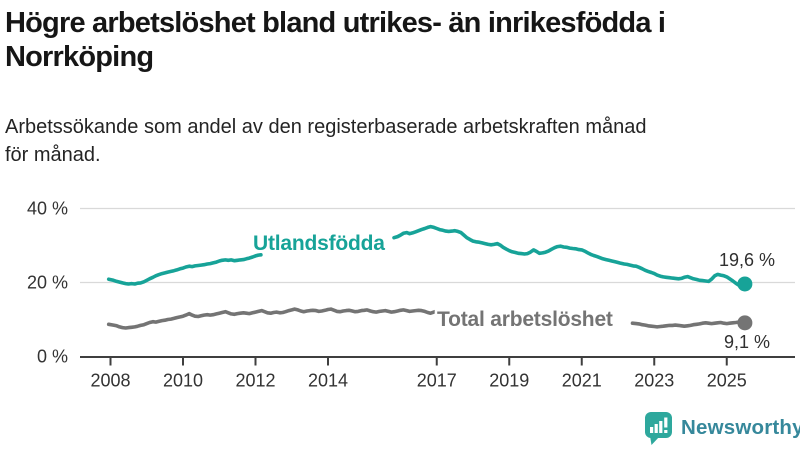  I want to click on x-axis-label-2012: 2012, so click(255, 381).